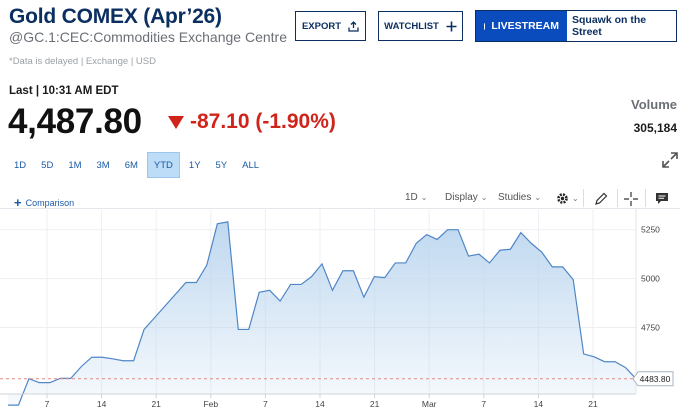 The height and width of the screenshot is (412, 680). I want to click on livestream-button: LIVESTREAM, so click(521, 26).